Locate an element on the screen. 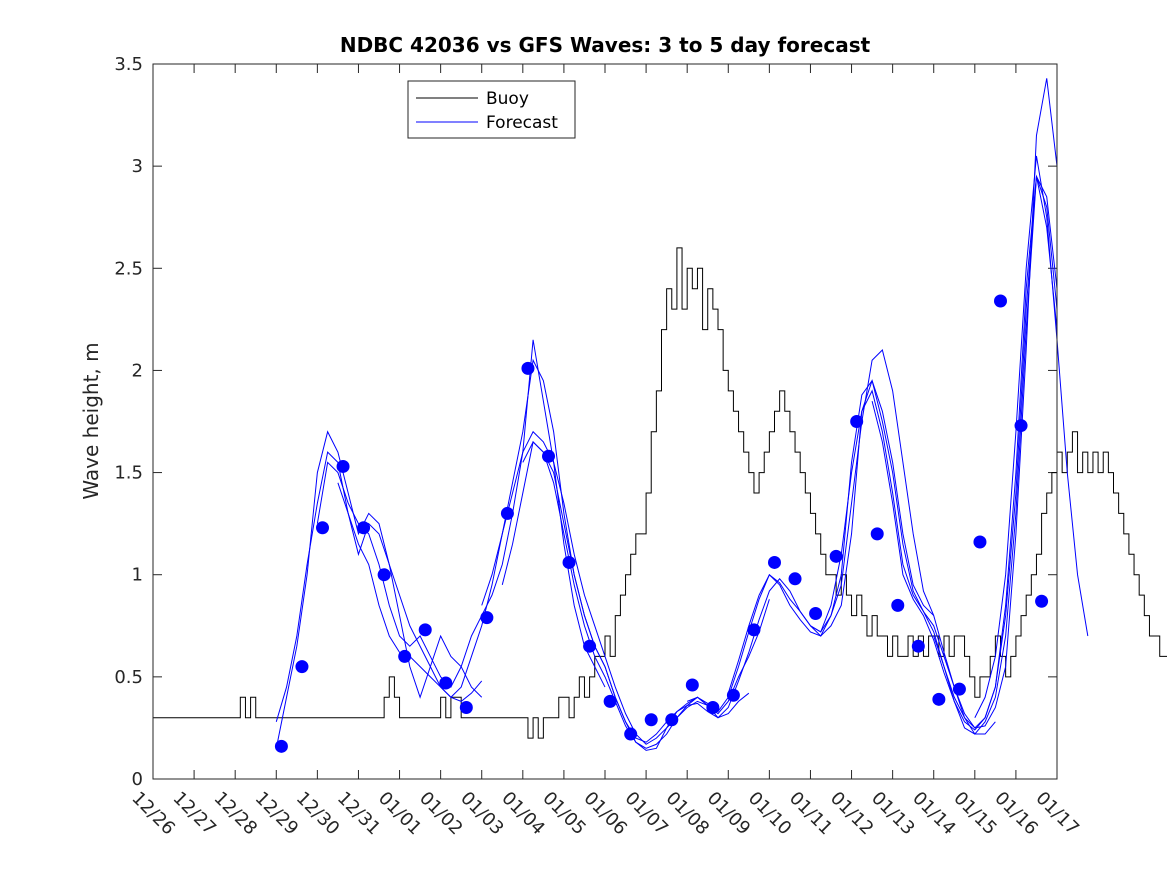 The image size is (1167, 875). x-tick-label: 12/30 is located at coordinates (318, 814).